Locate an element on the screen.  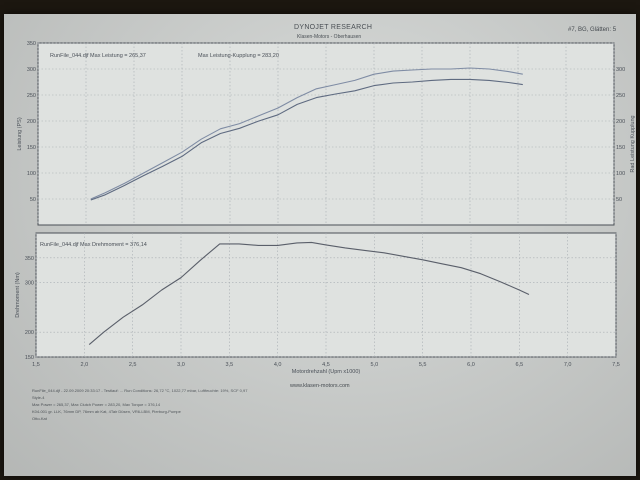
y-tick-label-right: 250 is located at coordinates (620, 96).